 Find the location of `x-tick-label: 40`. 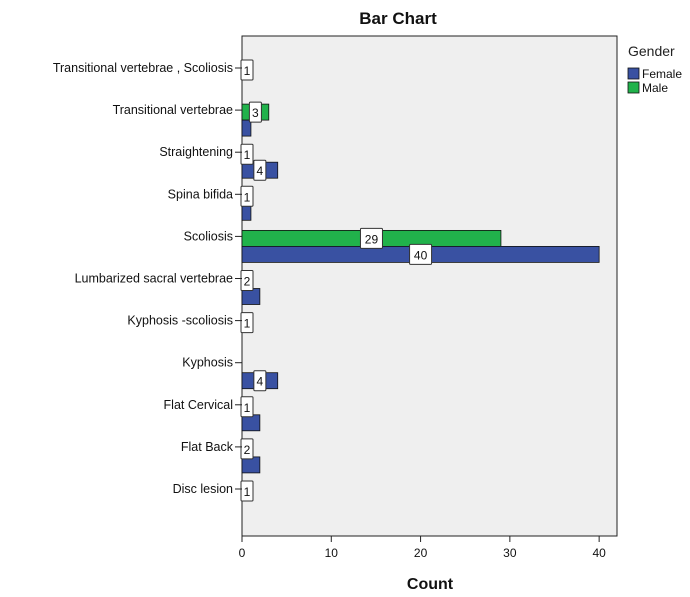

x-tick-label: 40 is located at coordinates (599, 553).